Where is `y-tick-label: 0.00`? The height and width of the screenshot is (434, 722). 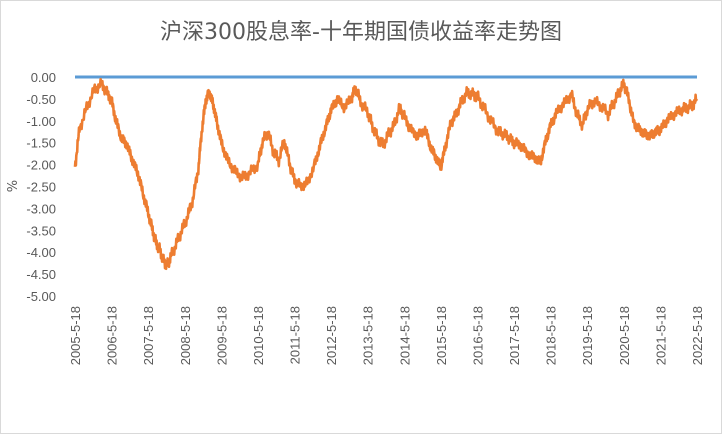
y-tick-label: 0.00 is located at coordinates (43, 77).